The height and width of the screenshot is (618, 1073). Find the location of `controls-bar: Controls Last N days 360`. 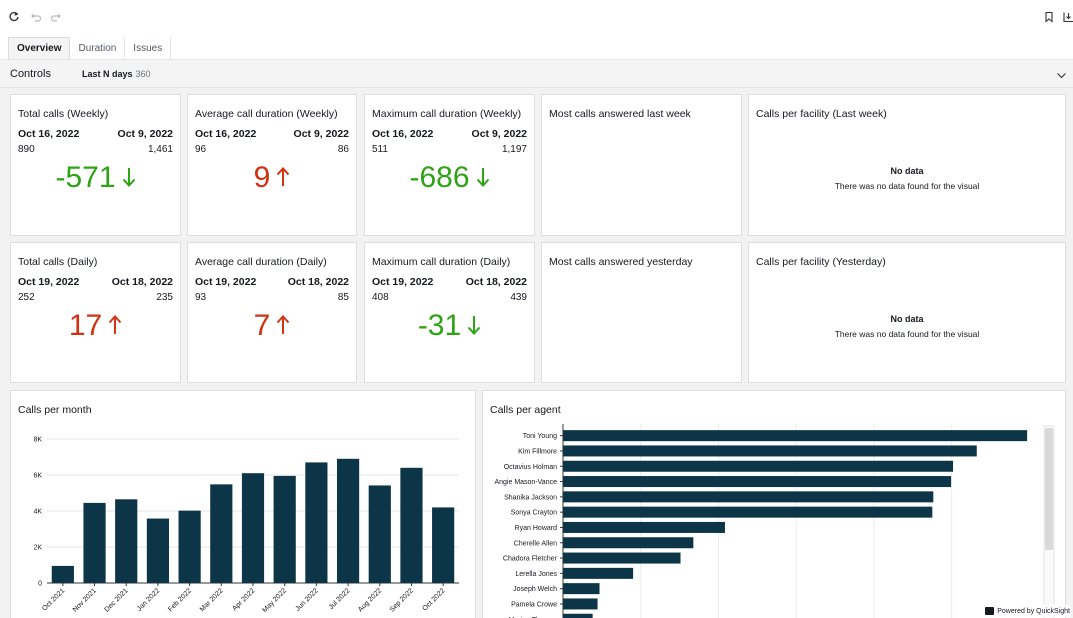

controls-bar: Controls Last N days 360 is located at coordinates (536, 73).